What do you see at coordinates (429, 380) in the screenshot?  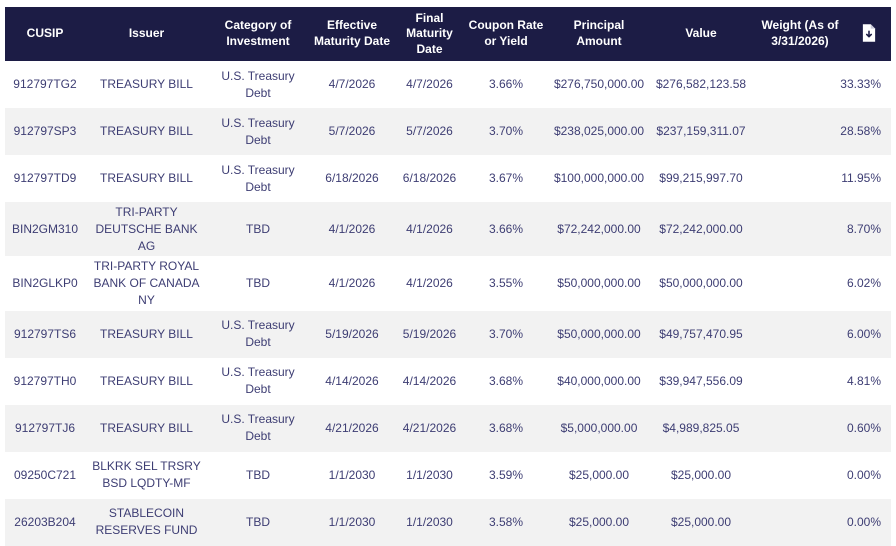 I see `cell-final-maturity: 4/14/2026` at bounding box center [429, 380].